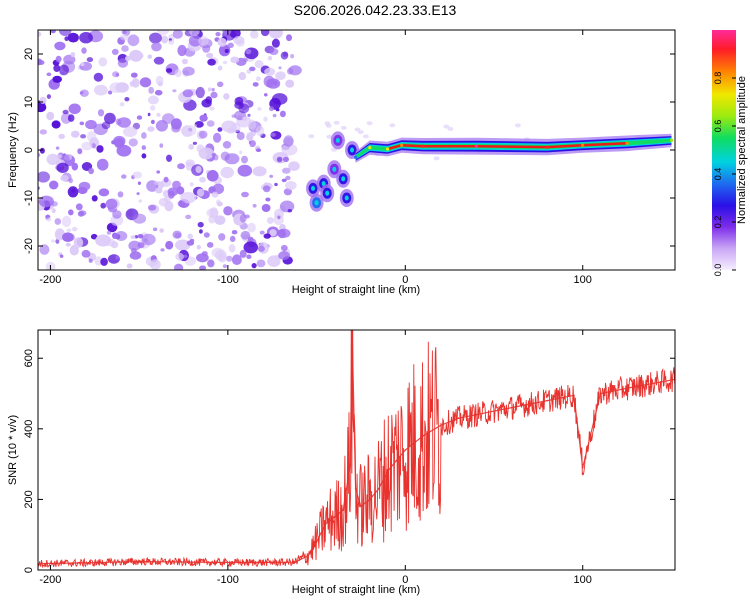  What do you see at coordinates (352, 150) in the screenshot?
I see `cluster-core` at bounding box center [352, 150].